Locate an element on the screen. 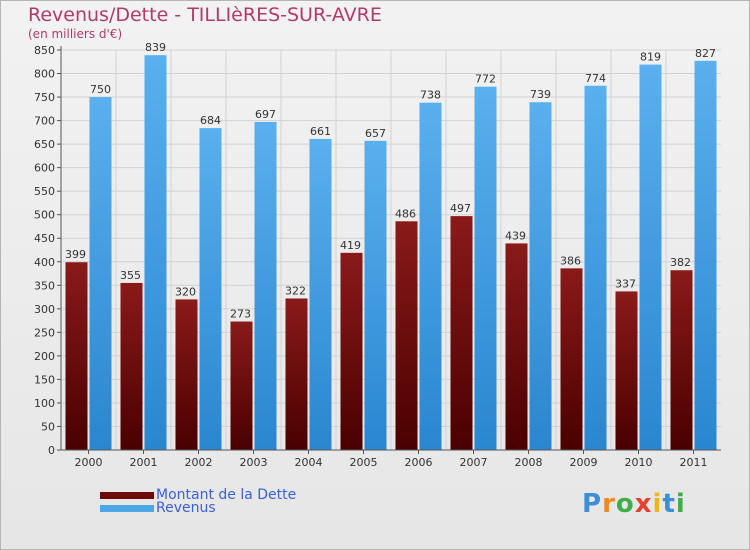 This screenshot has height=550, width=750. legend-item-debt: Montant de la Dette is located at coordinates (198, 495).